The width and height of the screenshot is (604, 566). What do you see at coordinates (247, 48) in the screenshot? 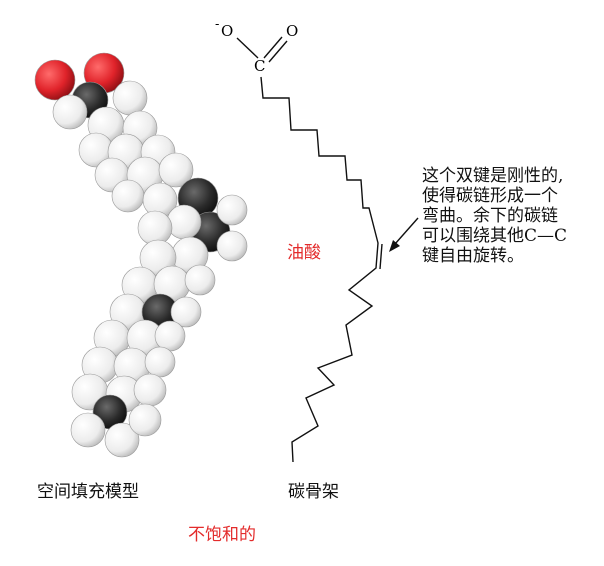
I see `c-o-bond` at bounding box center [247, 48].